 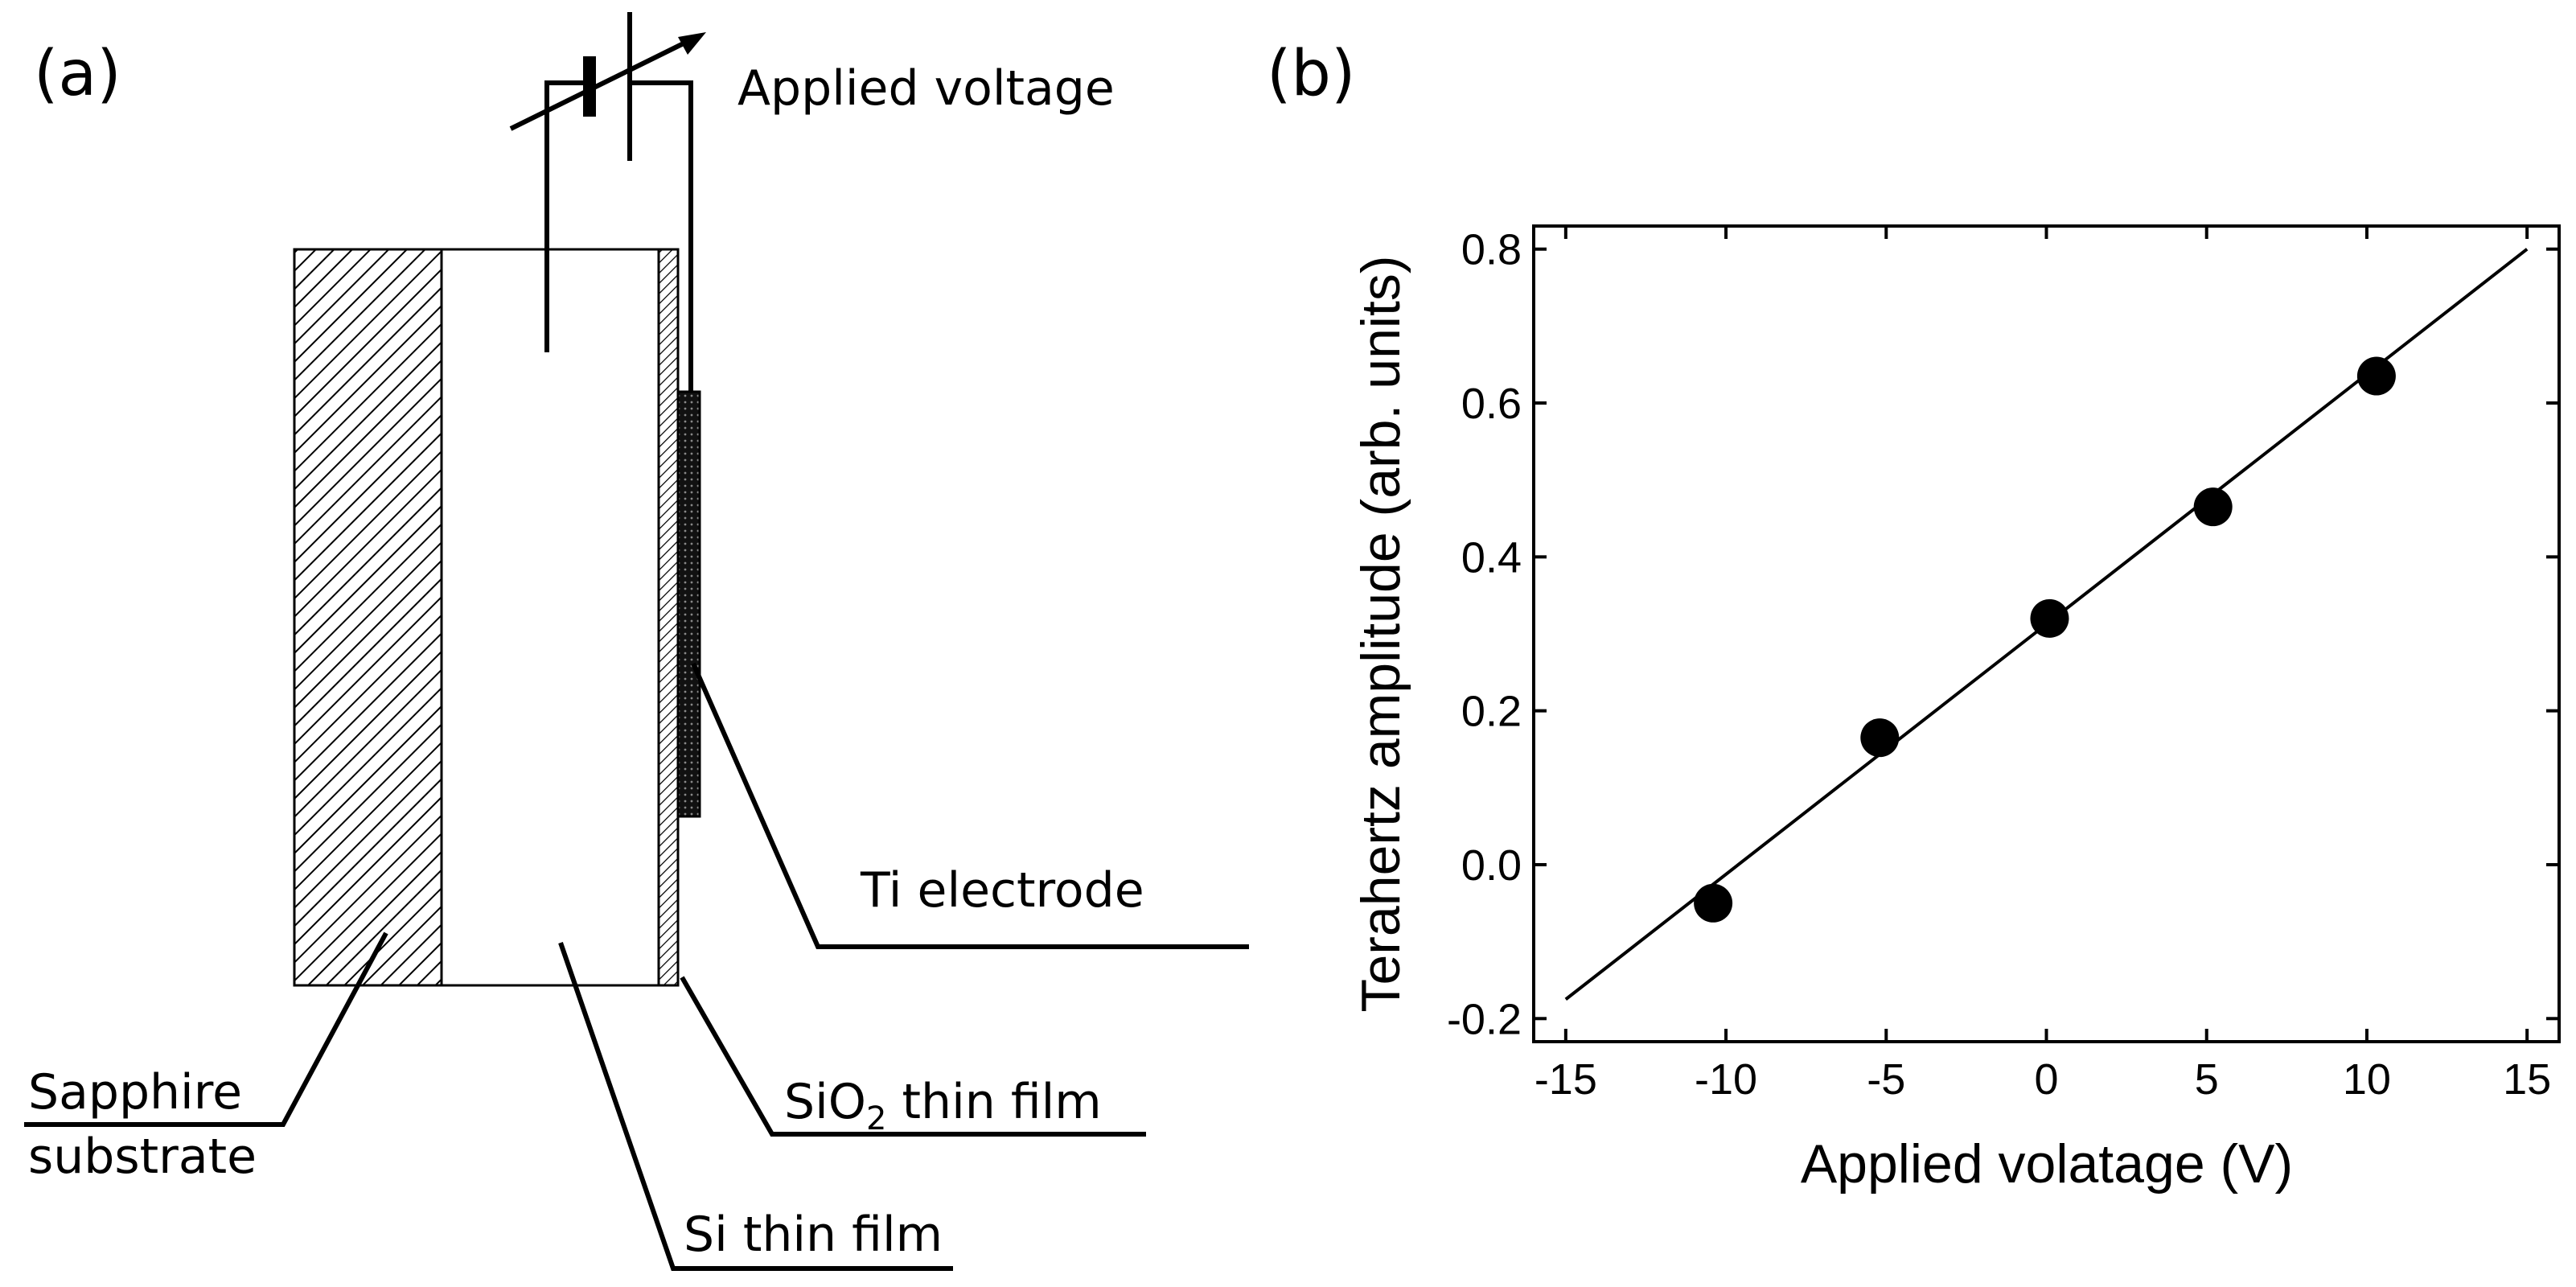 What do you see at coordinates (2367, 1079) in the screenshot?
I see `x-tick-label: 10` at bounding box center [2367, 1079].